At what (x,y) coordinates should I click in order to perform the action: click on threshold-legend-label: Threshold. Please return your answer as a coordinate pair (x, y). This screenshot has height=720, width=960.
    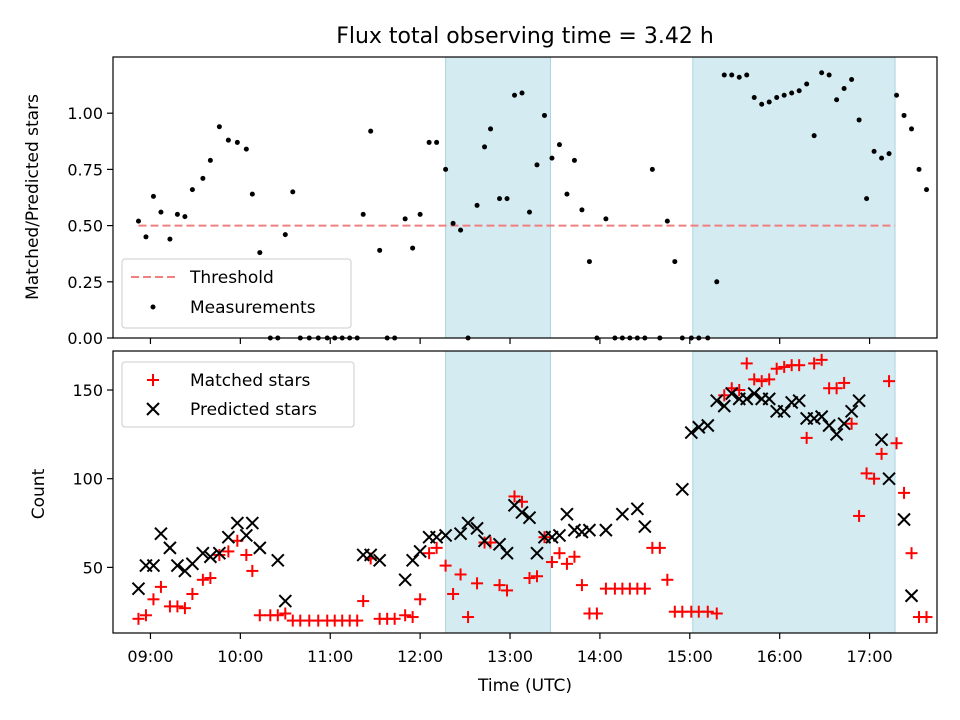
    Looking at the image, I should click on (231, 278).